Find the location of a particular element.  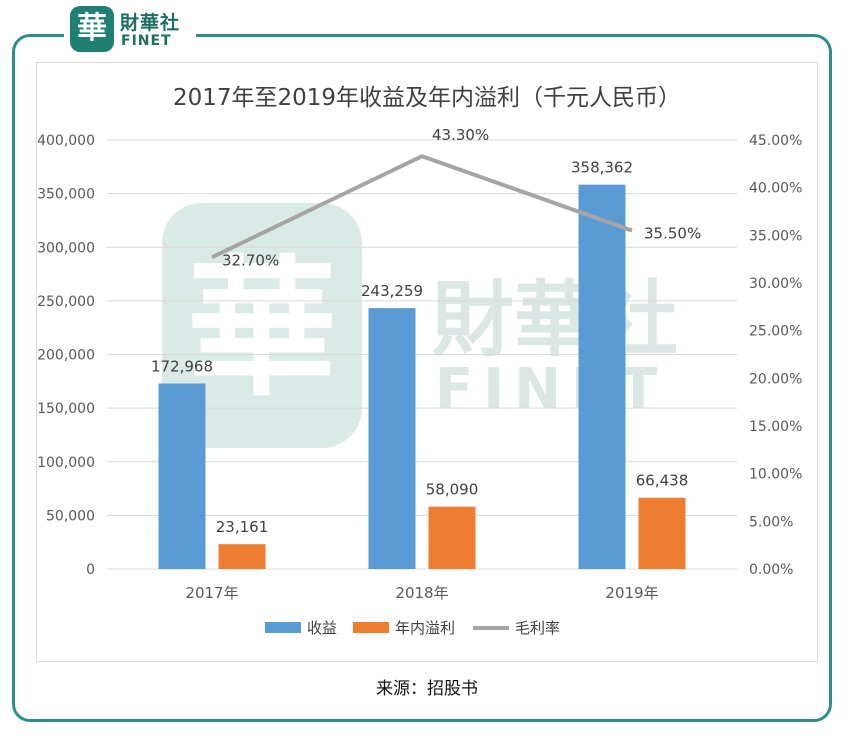

legend-label: 收益 is located at coordinates (322, 628).